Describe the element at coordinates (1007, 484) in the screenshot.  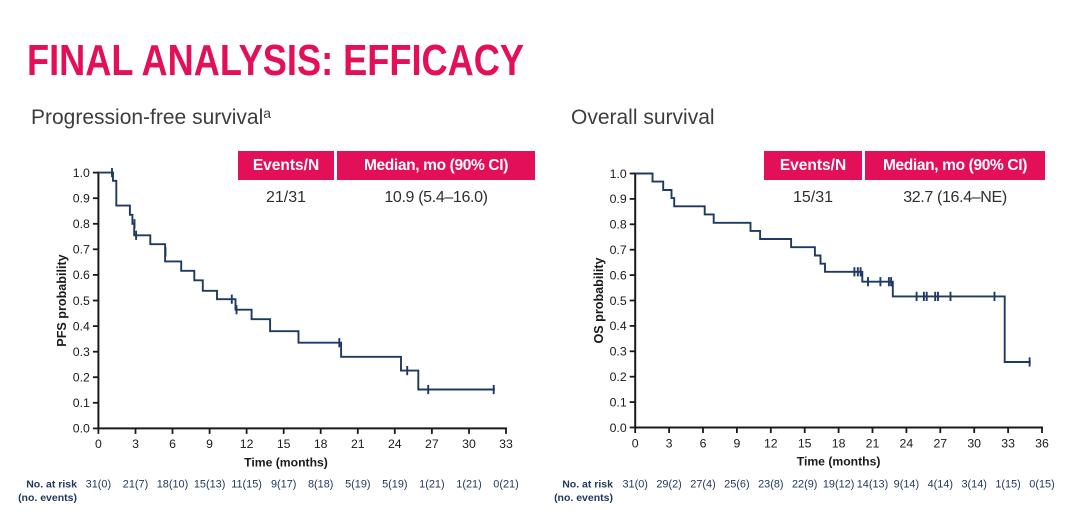
I see `svg-text: 1(15)` at that location.